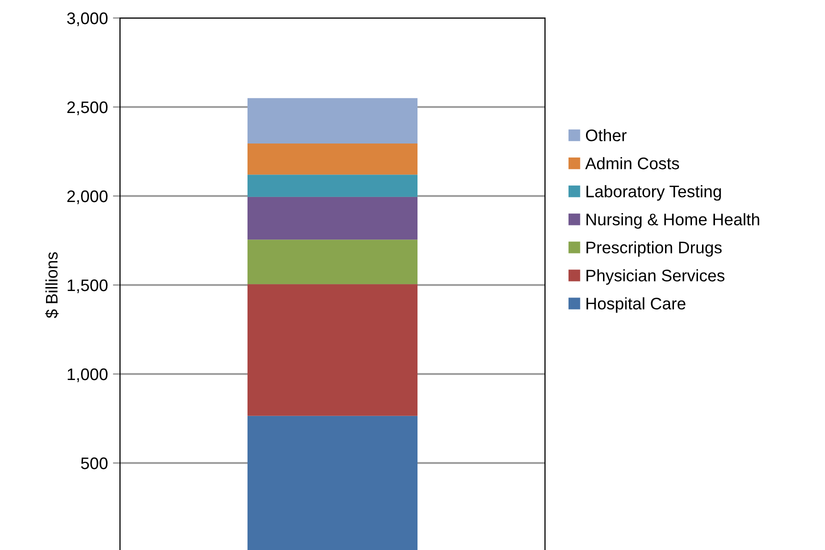  I want to click on legend-label: Hospital Care, so click(636, 305).